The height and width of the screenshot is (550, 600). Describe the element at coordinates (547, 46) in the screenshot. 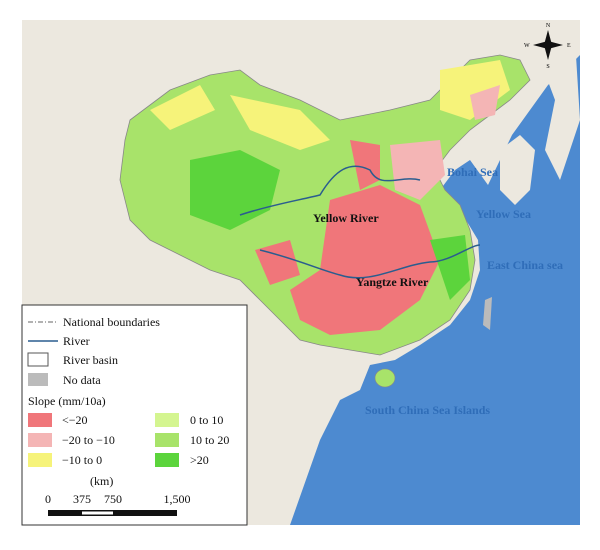

I see `compass: N S E W` at that location.